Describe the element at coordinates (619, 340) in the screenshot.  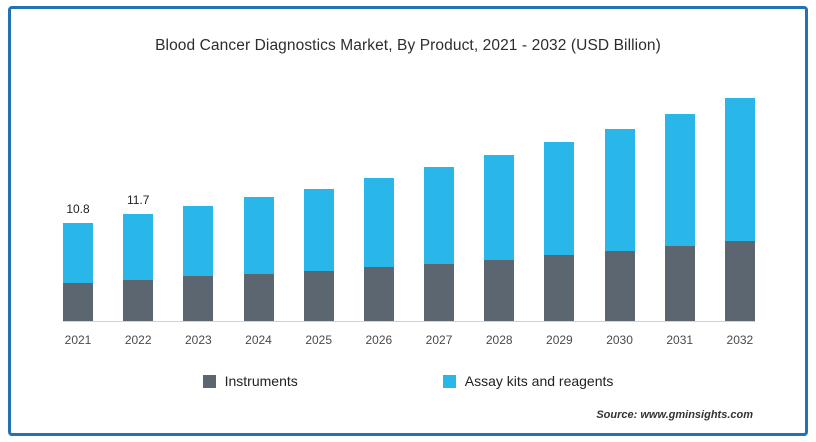
I see `x-axis-label: 2030` at that location.